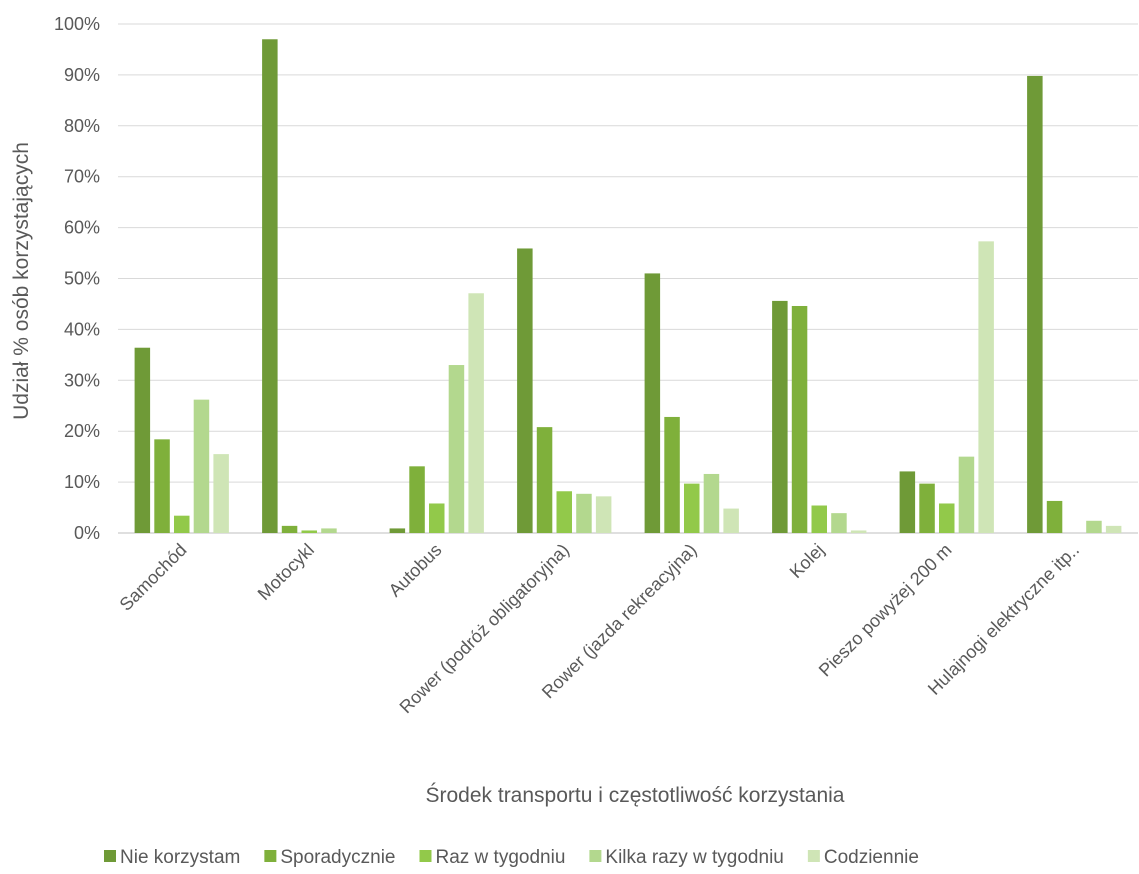 This screenshot has height=874, width=1139. I want to click on y-tick-label: 10%, so click(82, 482).